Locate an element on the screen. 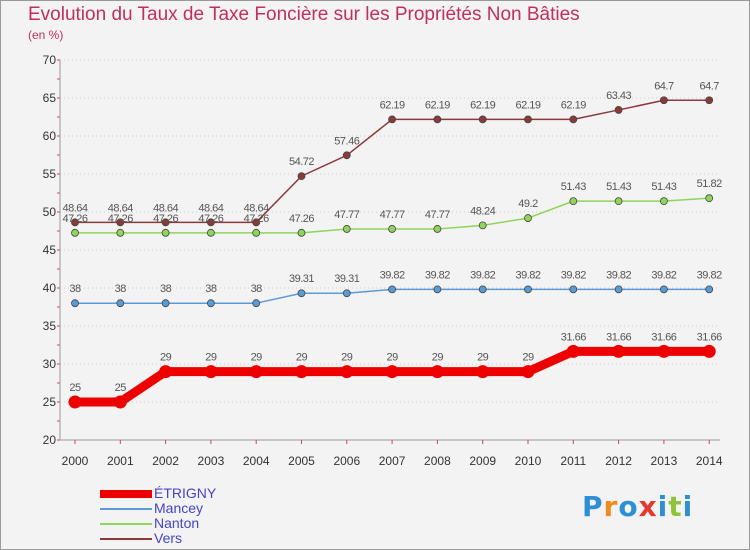 Image resolution: width=750 pixels, height=550 pixels. y-tick-label: 55 is located at coordinates (50, 174).